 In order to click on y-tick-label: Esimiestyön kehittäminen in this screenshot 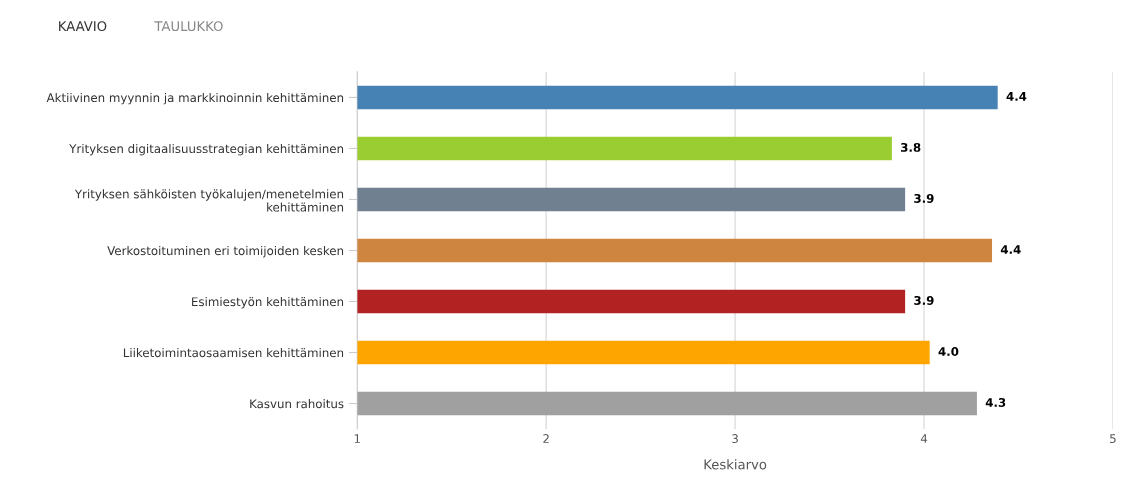, I will do `click(268, 303)`.